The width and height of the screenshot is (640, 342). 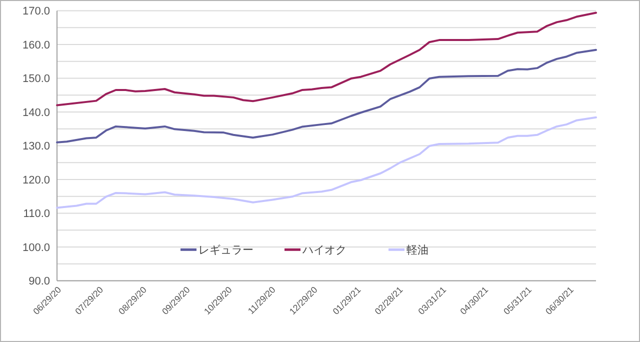 I want to click on y-tick-label: 90.0, so click(x=39, y=282).